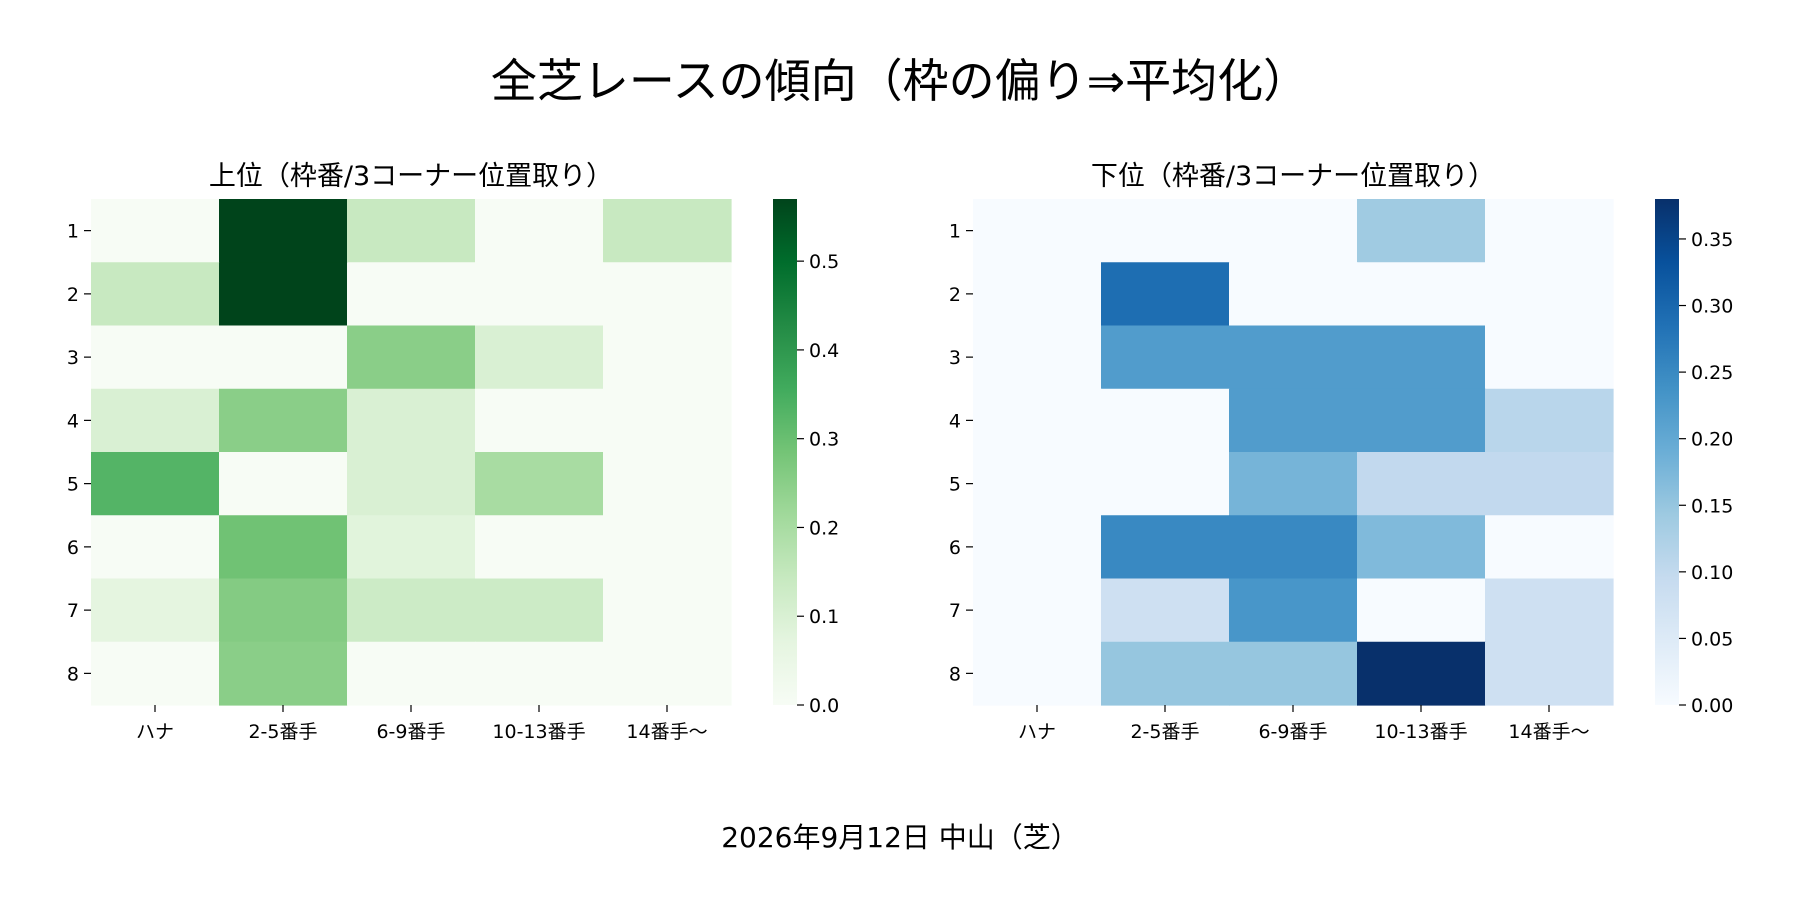 The image size is (1800, 900). What do you see at coordinates (955, 421) in the screenshot?
I see `y-tick-label: 4` at bounding box center [955, 421].